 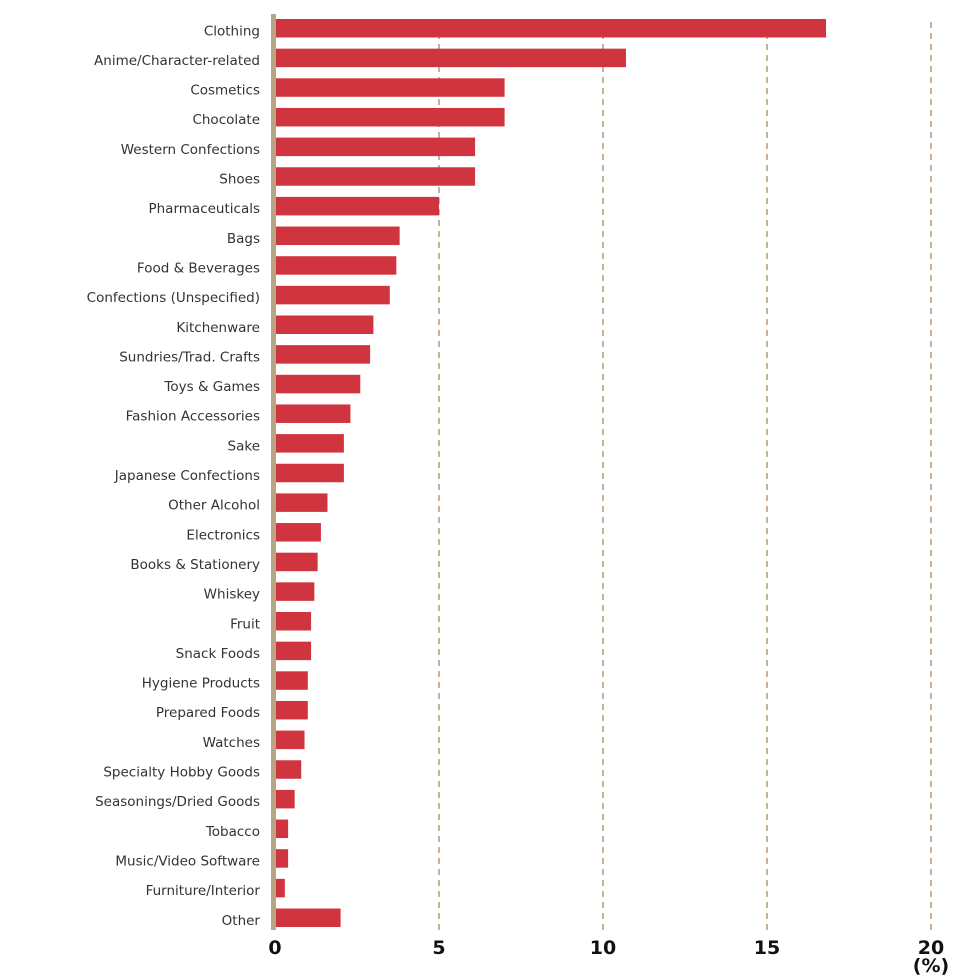 What do you see at coordinates (218, 654) in the screenshot?
I see `category-label: Snack Foods` at bounding box center [218, 654].